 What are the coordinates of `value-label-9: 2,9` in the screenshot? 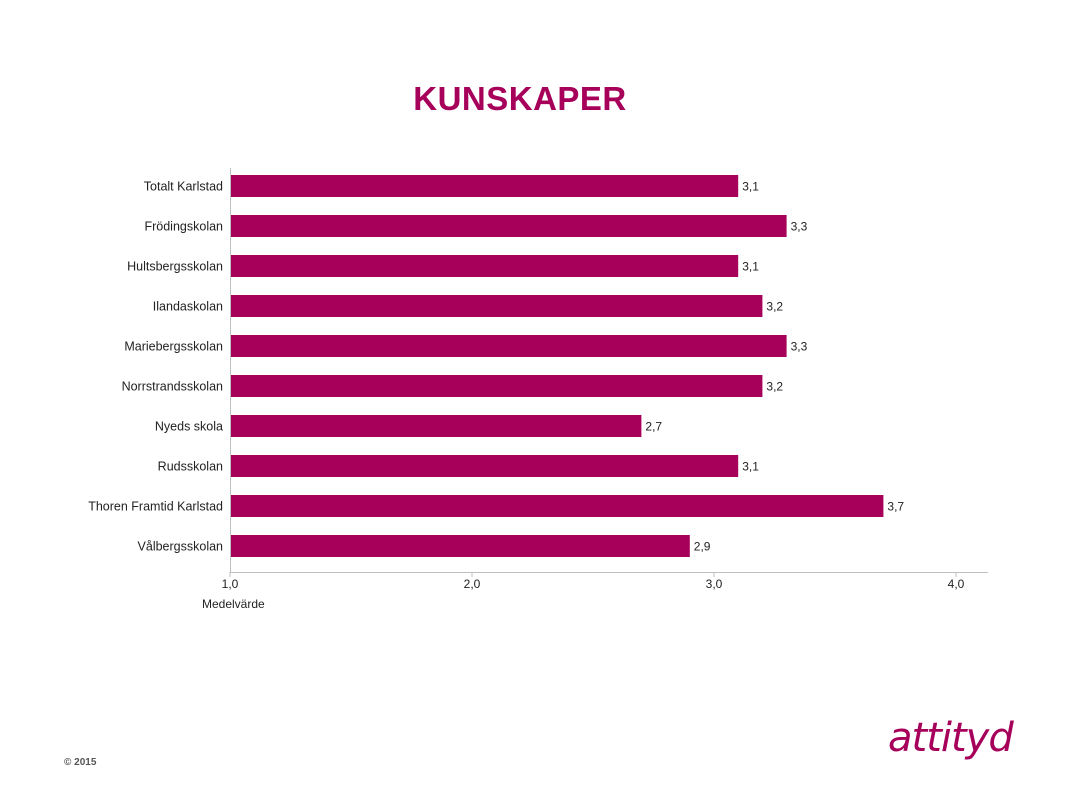 It's located at (702, 547).